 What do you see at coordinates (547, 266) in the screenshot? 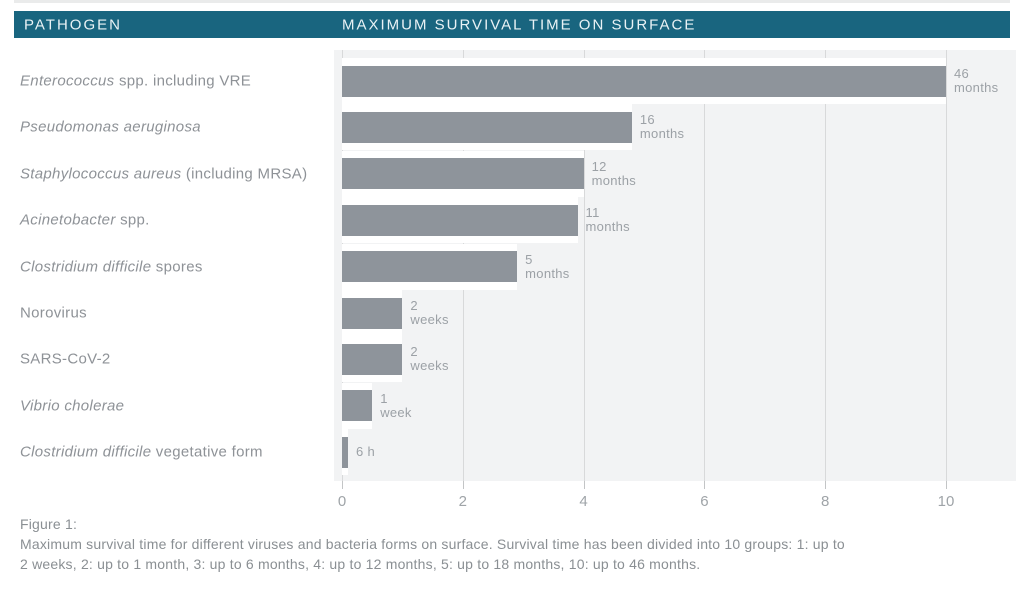
I see `bar-value-label: 5 months` at bounding box center [547, 266].